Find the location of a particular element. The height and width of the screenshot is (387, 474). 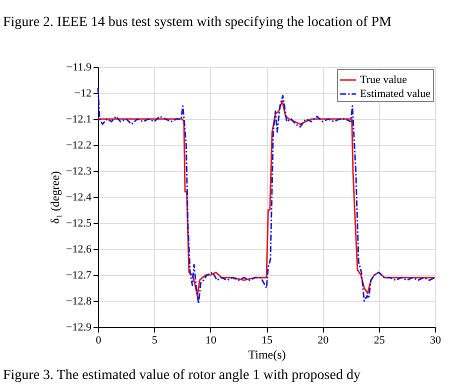

y-tick-label: −12.9 is located at coordinates (79, 328).